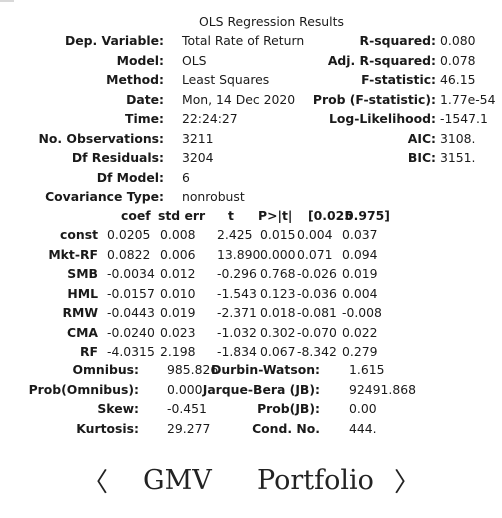 The image size is (502, 518). I want to click on coef-cell: 0.0822, so click(129, 254).